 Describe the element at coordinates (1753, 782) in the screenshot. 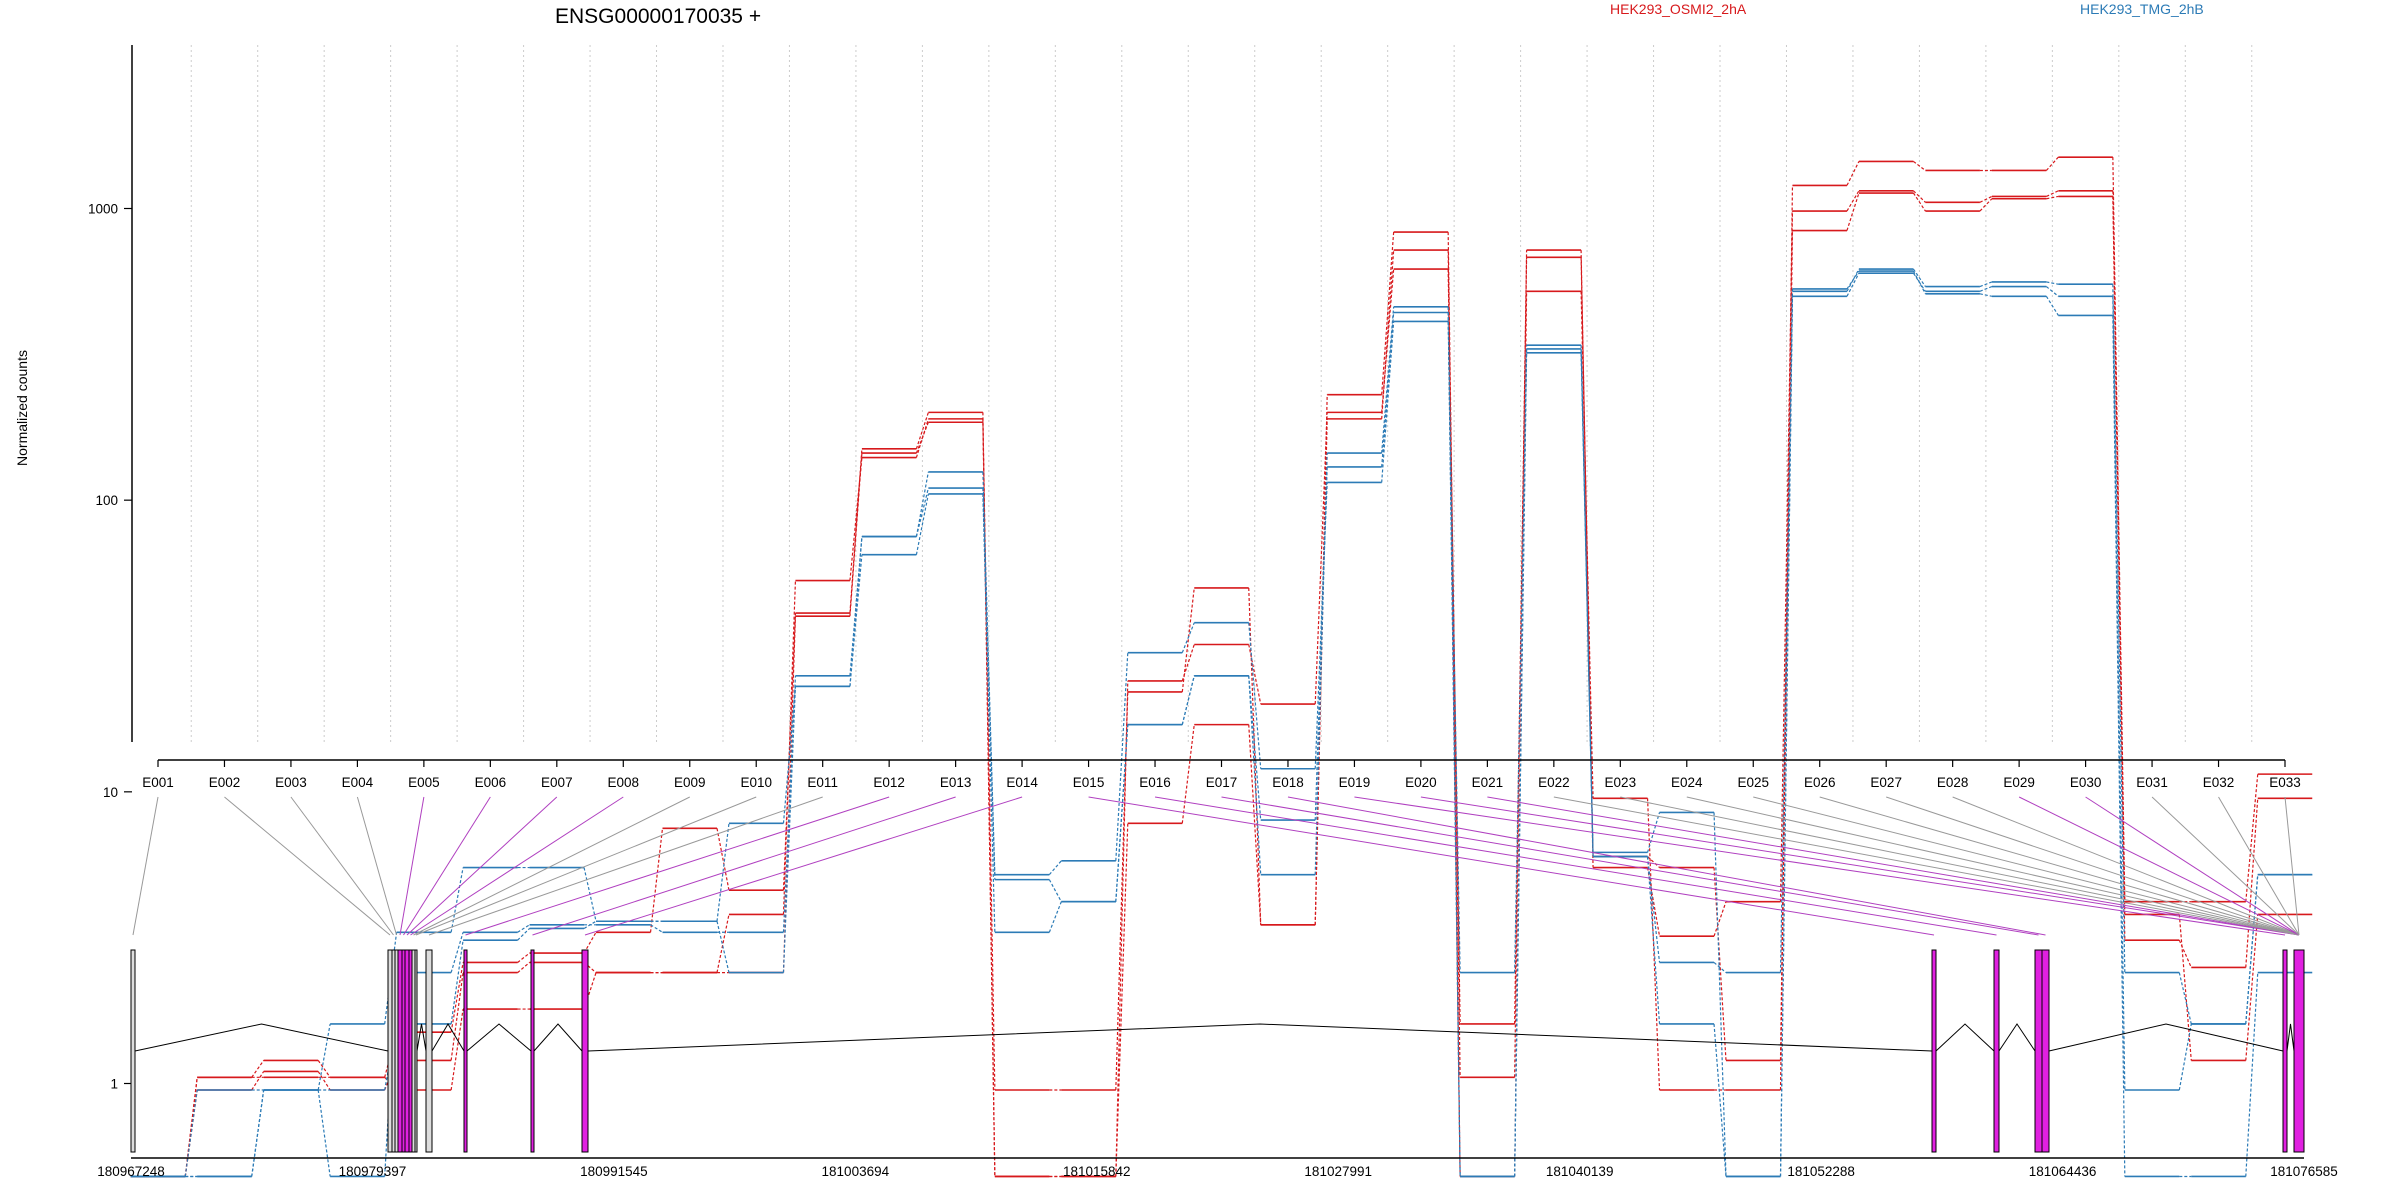

I see `exon-label: E025` at that location.